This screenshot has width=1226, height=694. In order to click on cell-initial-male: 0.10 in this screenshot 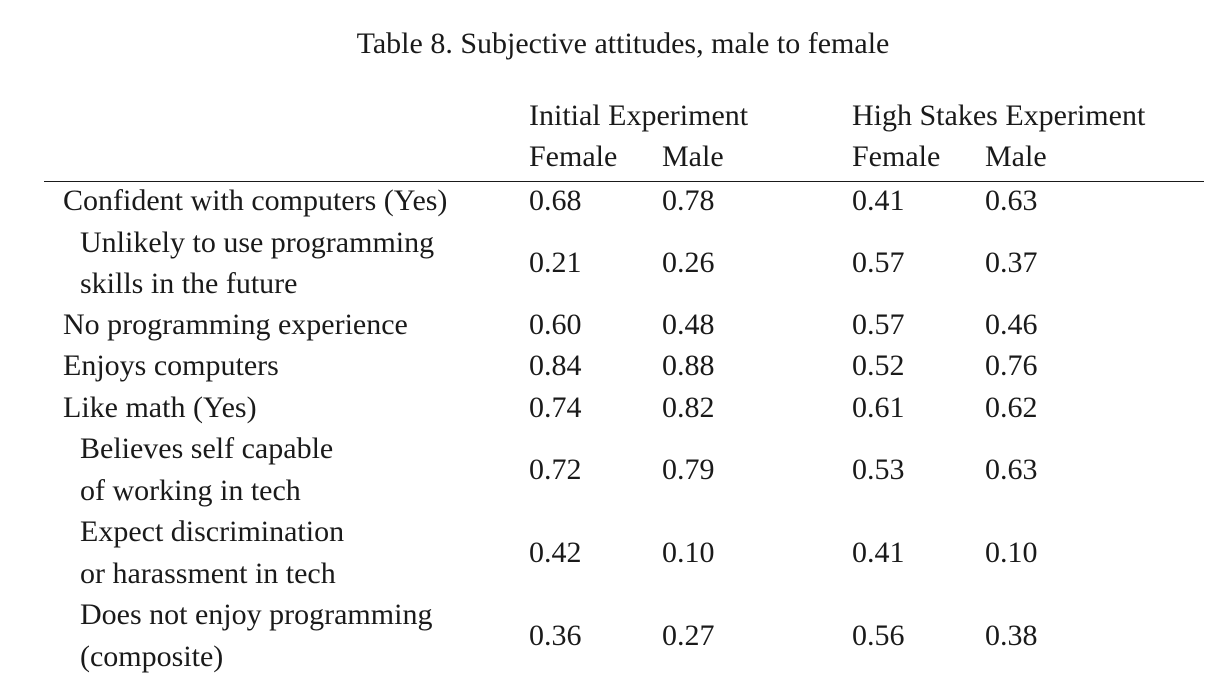, I will do `click(688, 552)`.